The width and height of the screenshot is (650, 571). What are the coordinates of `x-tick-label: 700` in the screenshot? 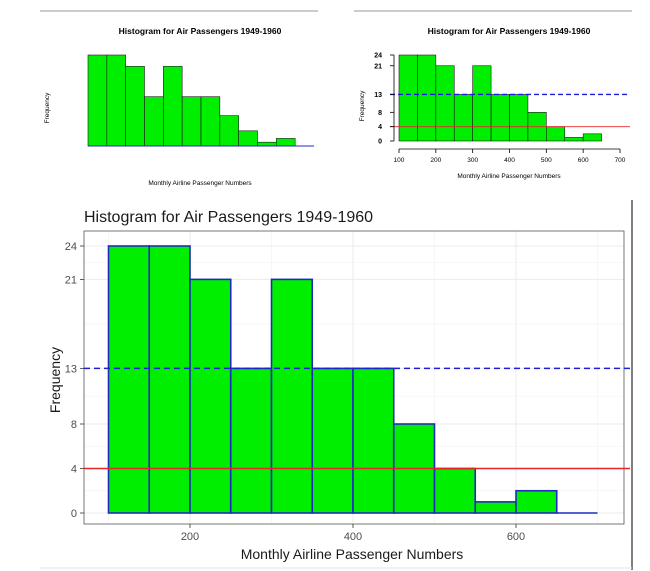 It's located at (620, 160).